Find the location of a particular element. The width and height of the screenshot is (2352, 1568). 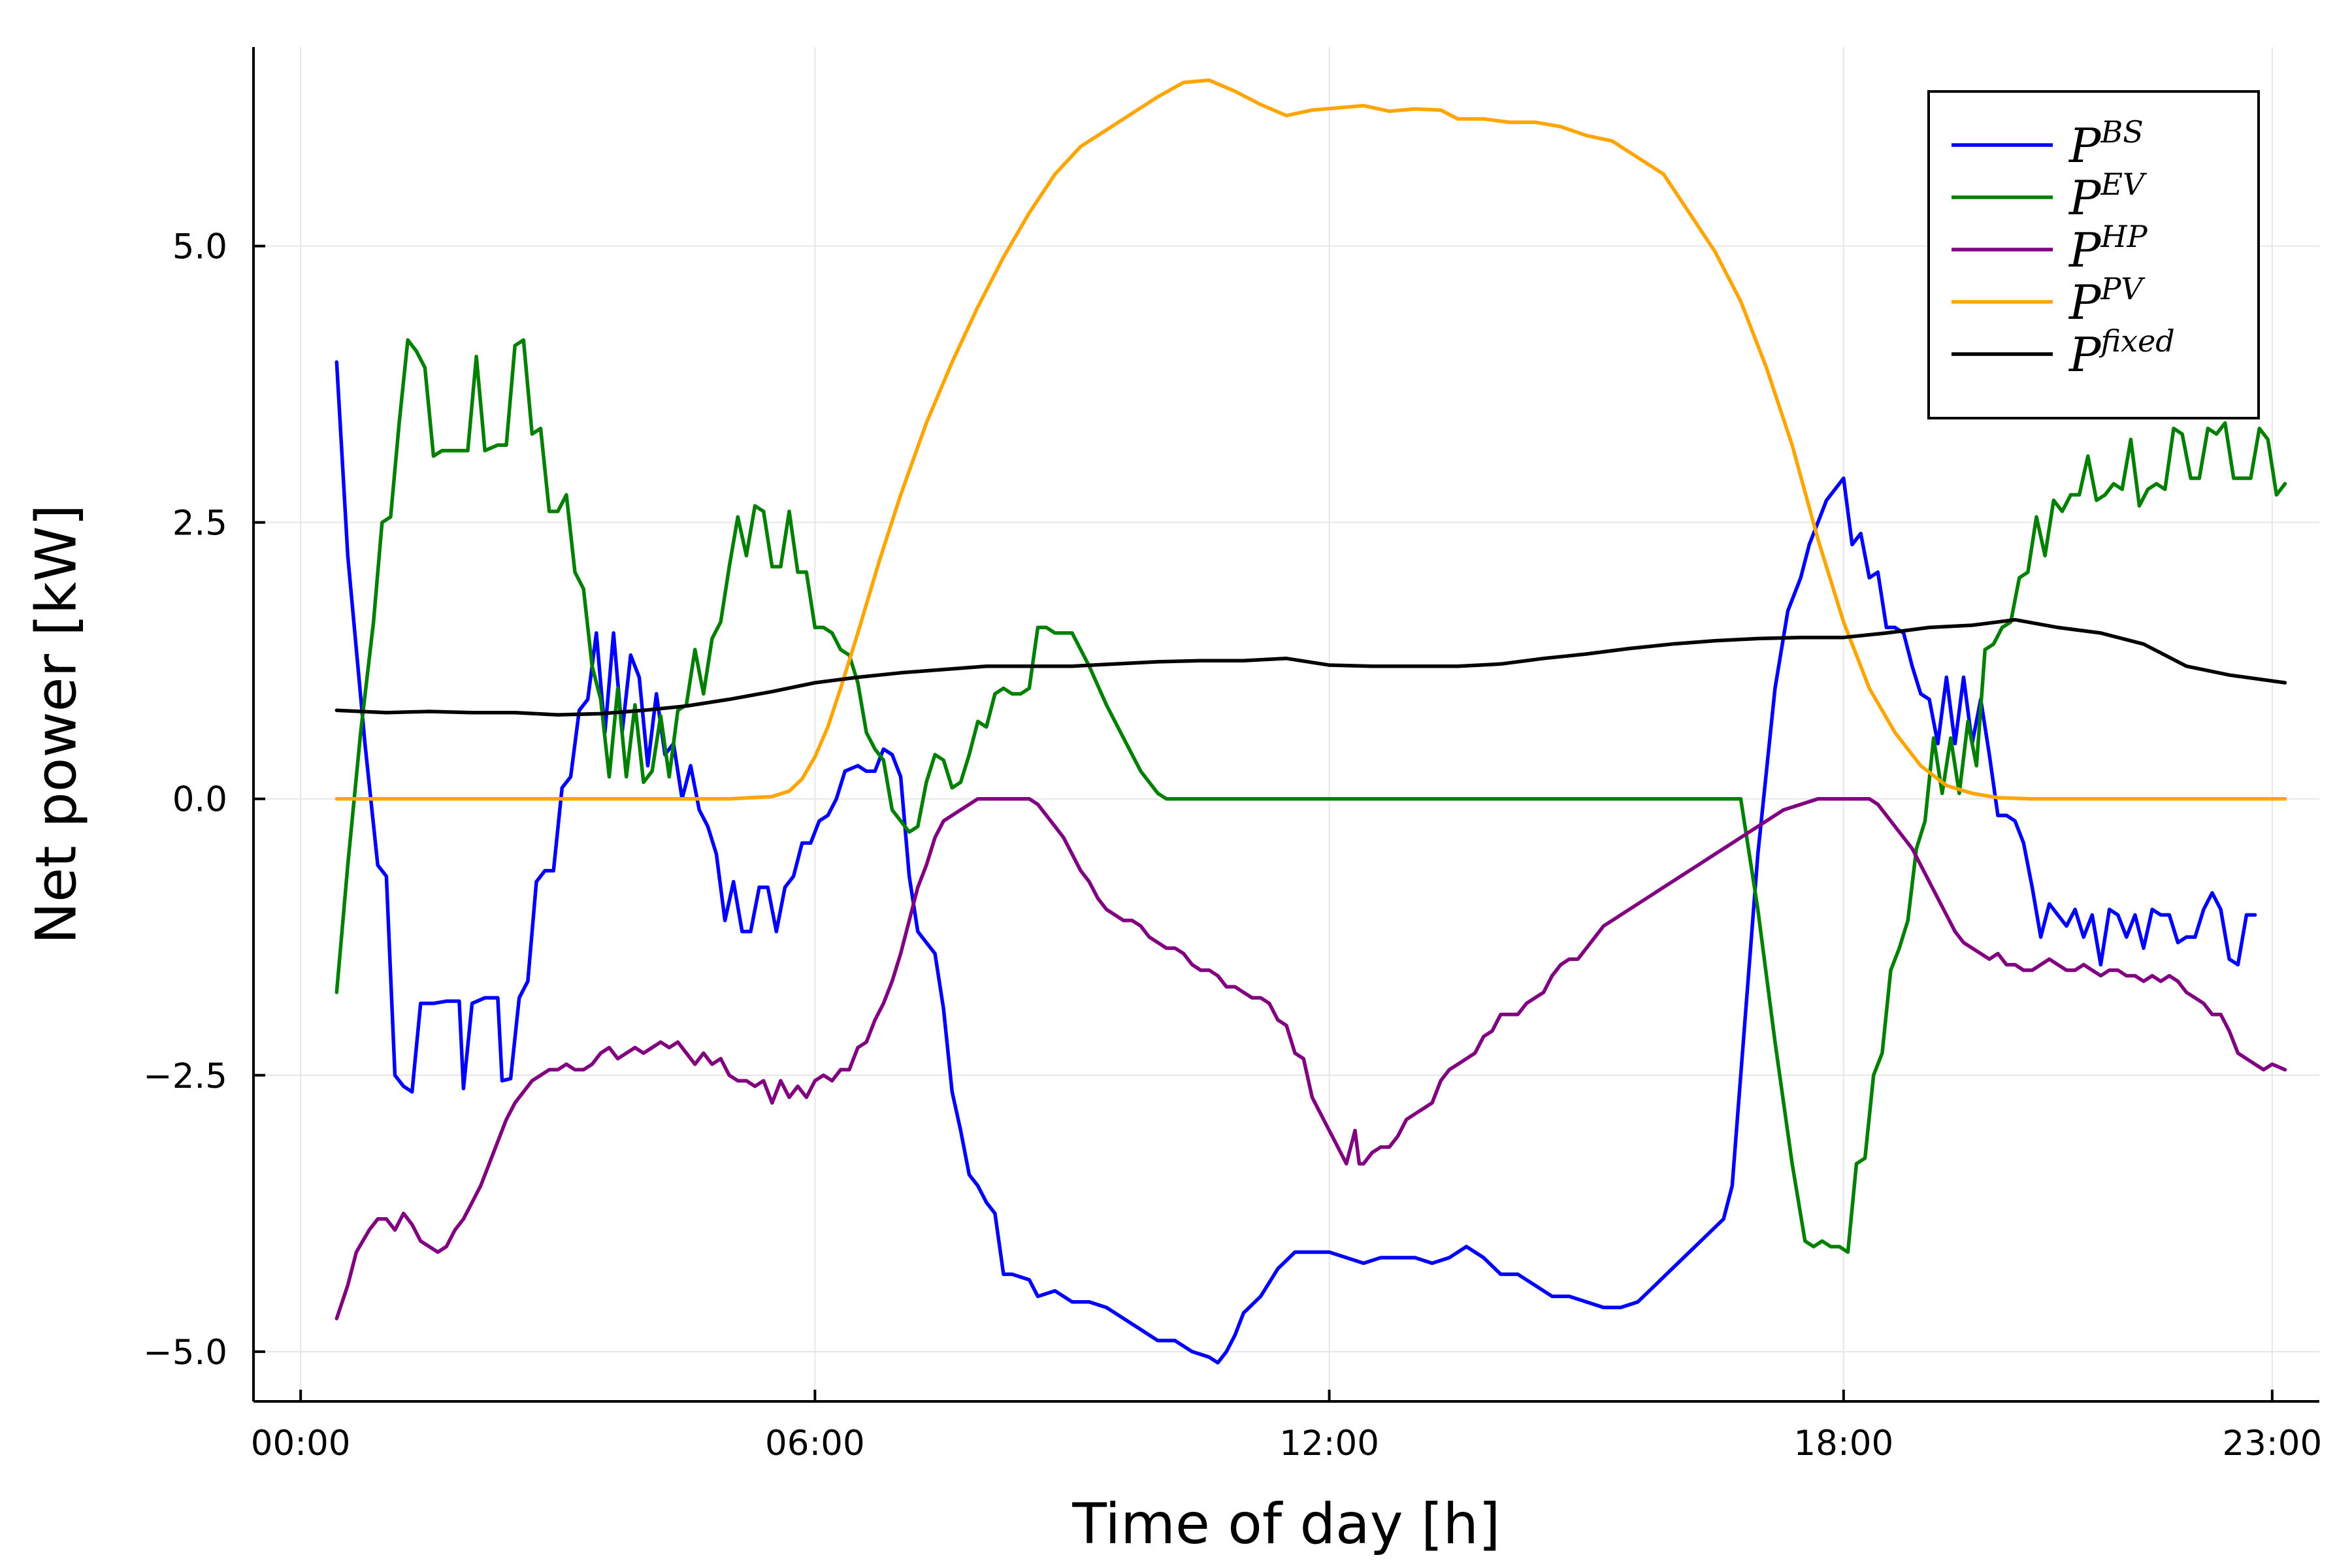

legend-label-PV: PPV is located at coordinates (2107, 300).